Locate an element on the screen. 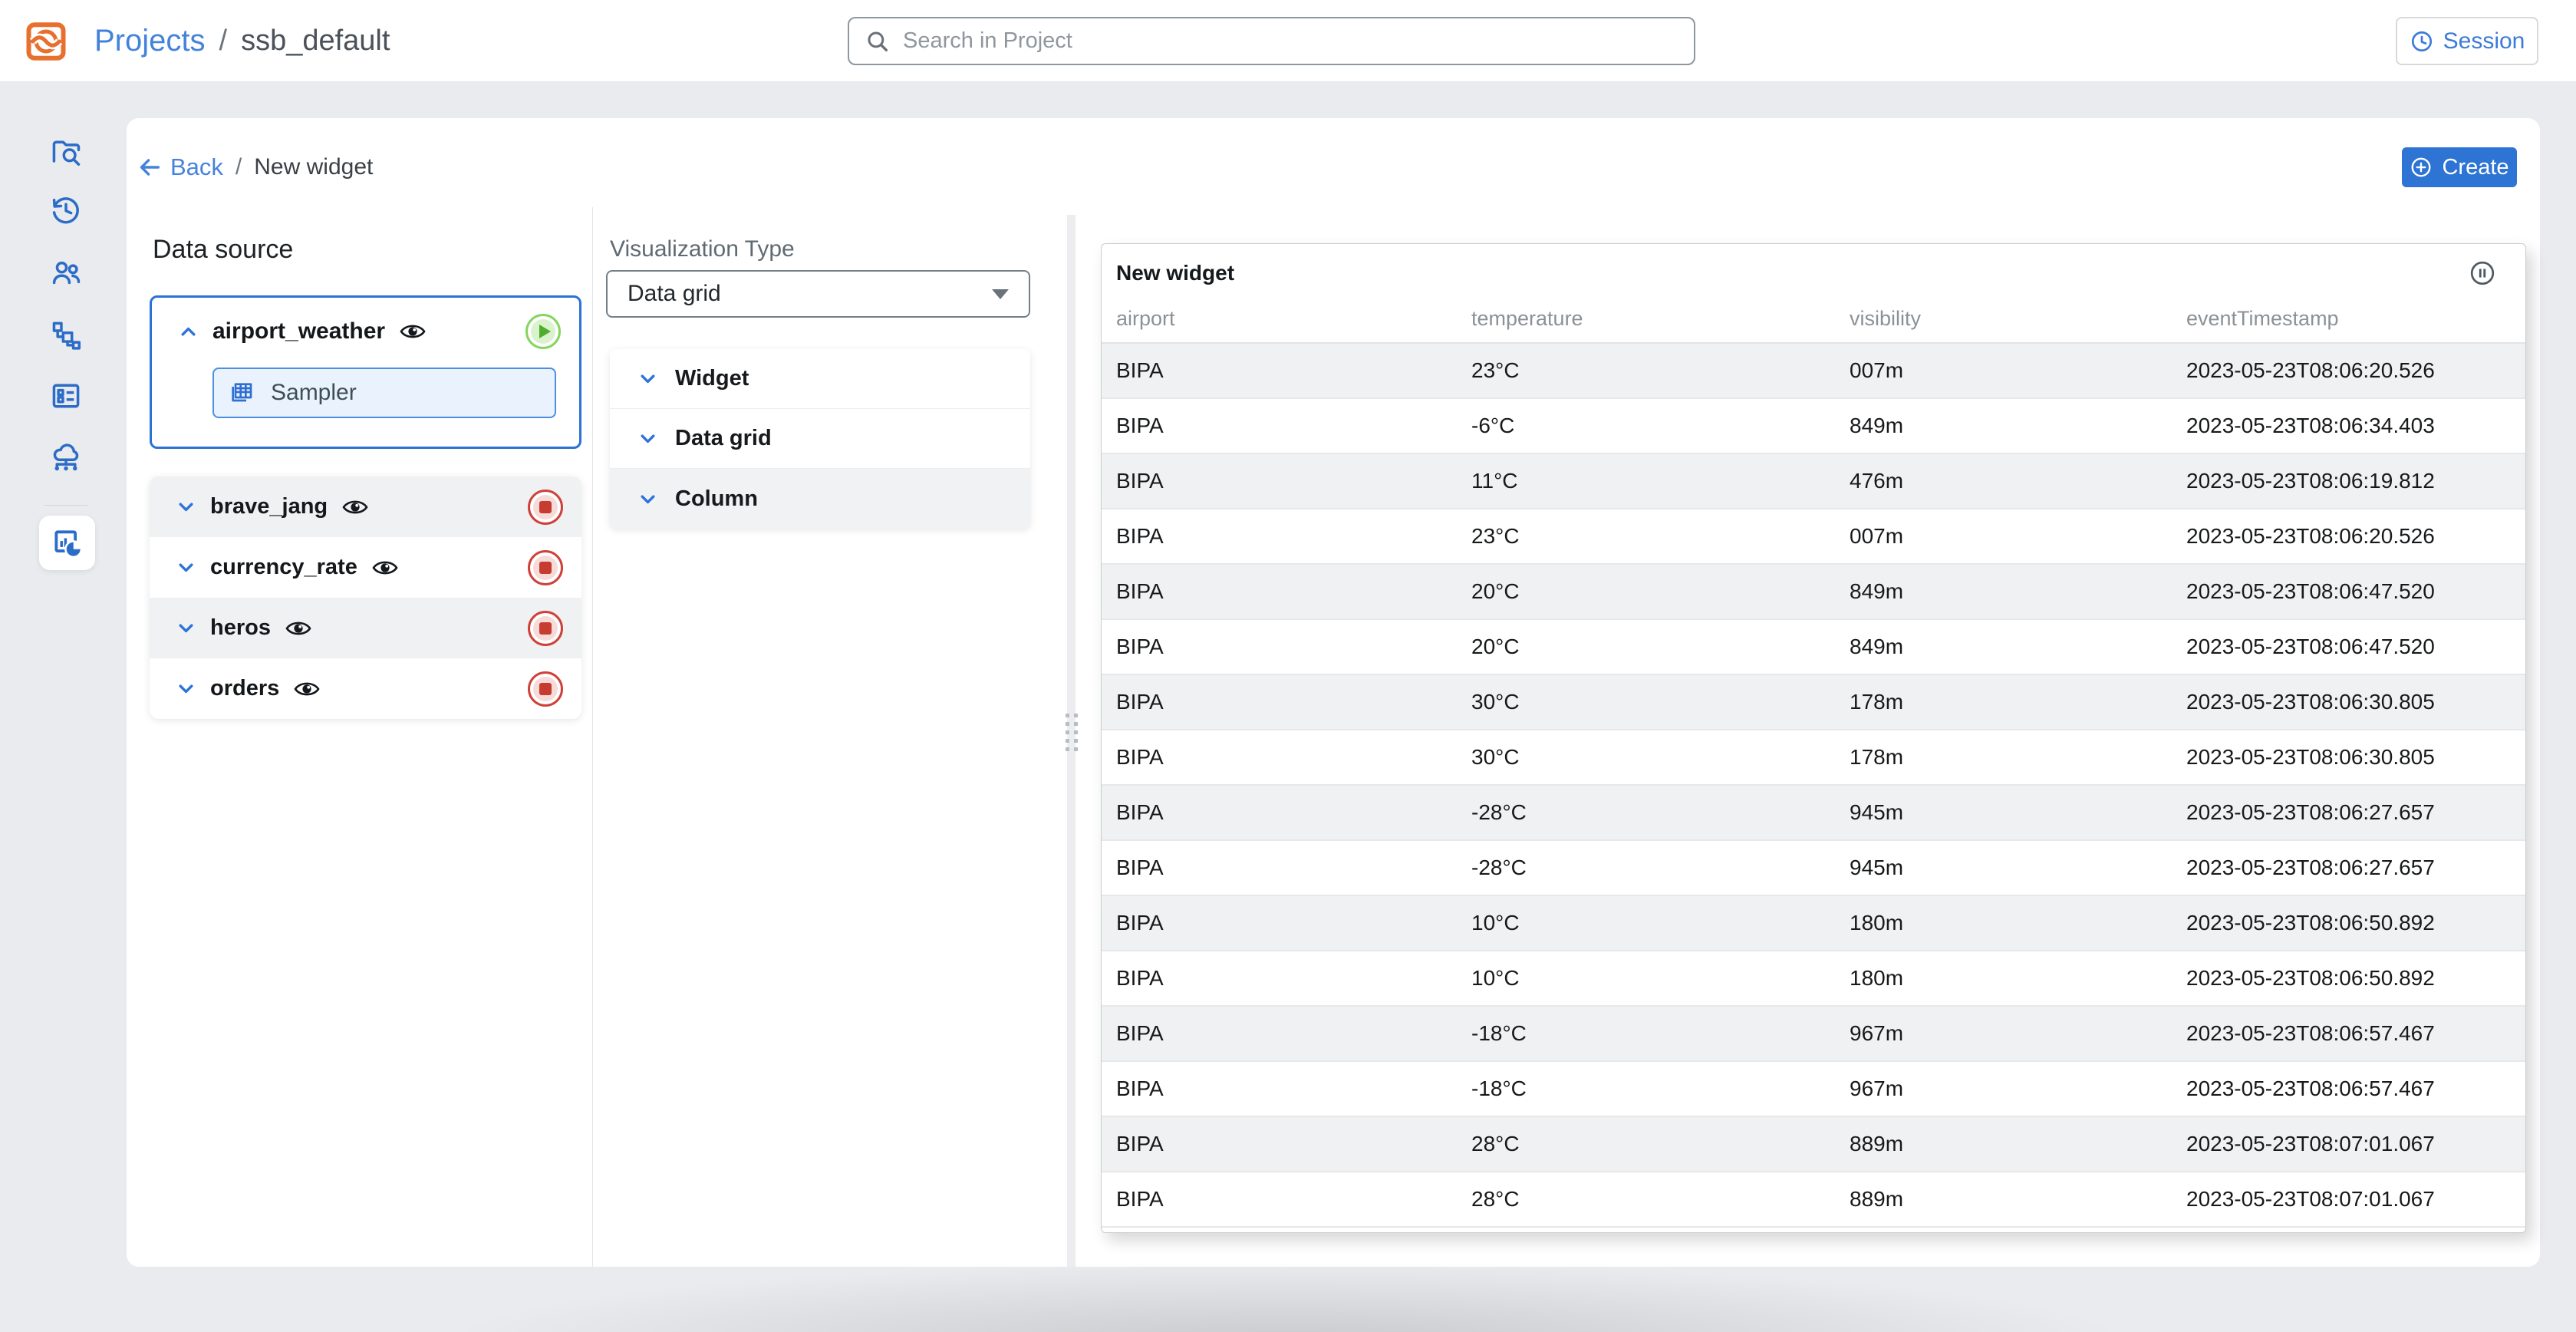 This screenshot has height=1332, width=2576. folder-search-icon is located at coordinates (66, 153).